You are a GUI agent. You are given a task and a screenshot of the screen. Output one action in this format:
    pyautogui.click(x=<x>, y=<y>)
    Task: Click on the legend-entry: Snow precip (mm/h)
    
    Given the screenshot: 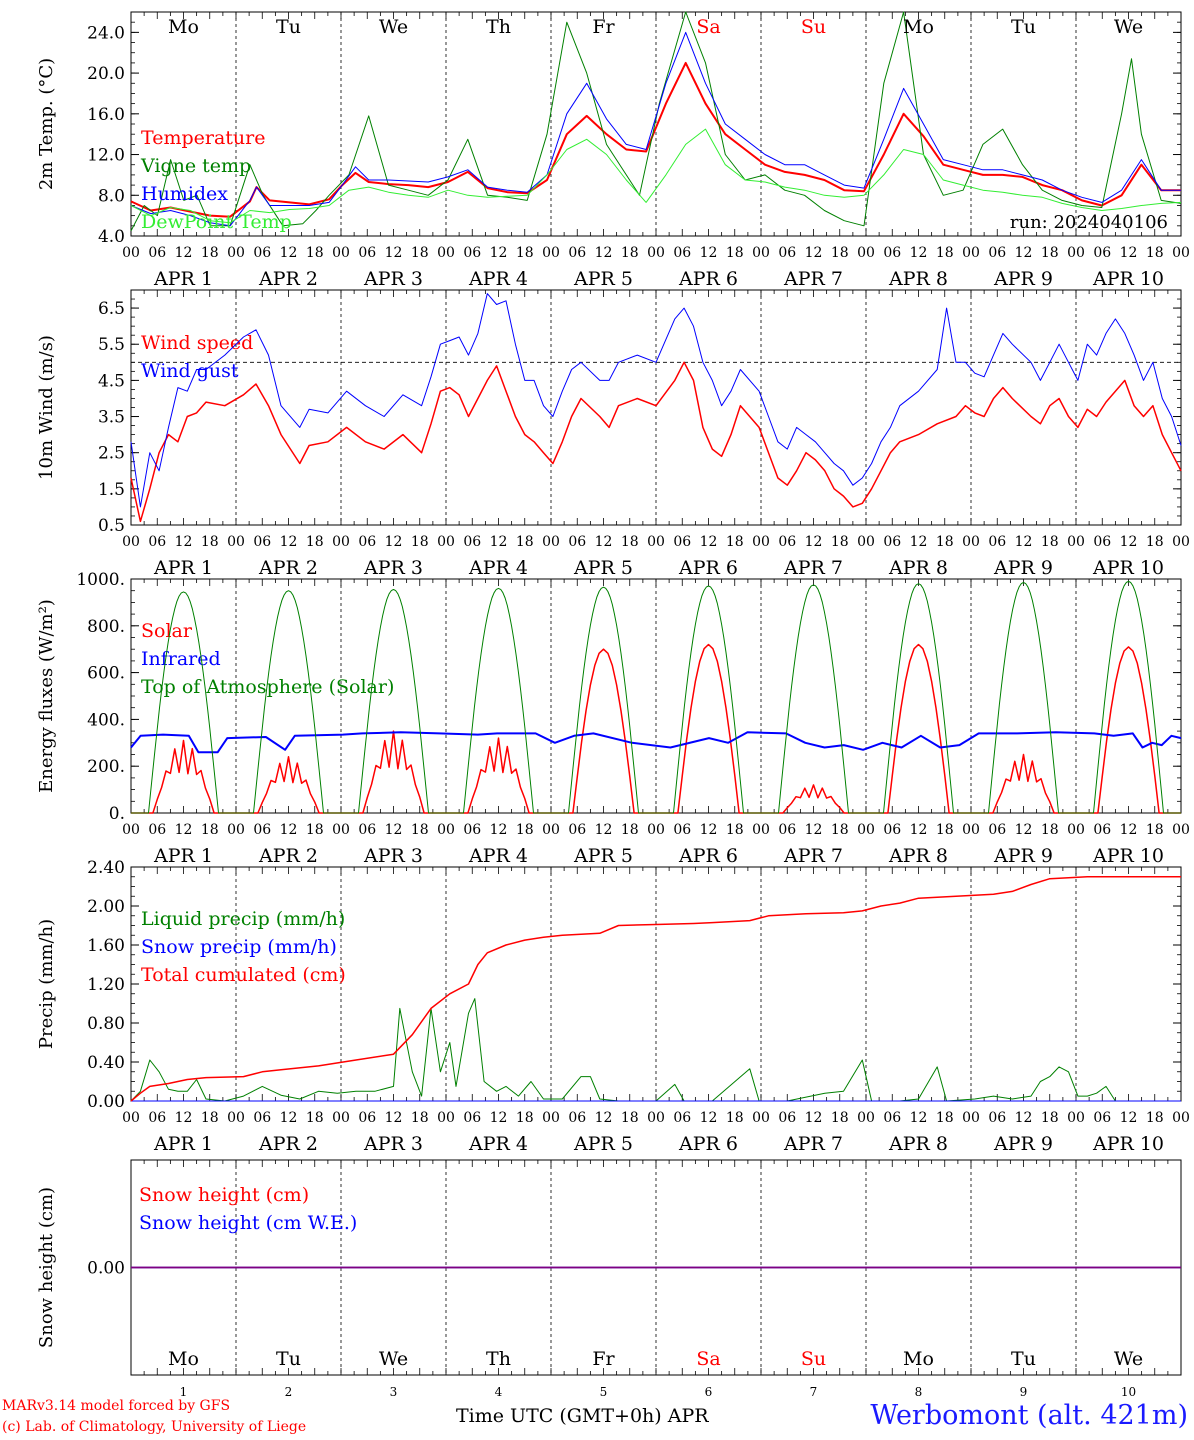 What is the action you would take?
    pyautogui.click(x=239, y=947)
    